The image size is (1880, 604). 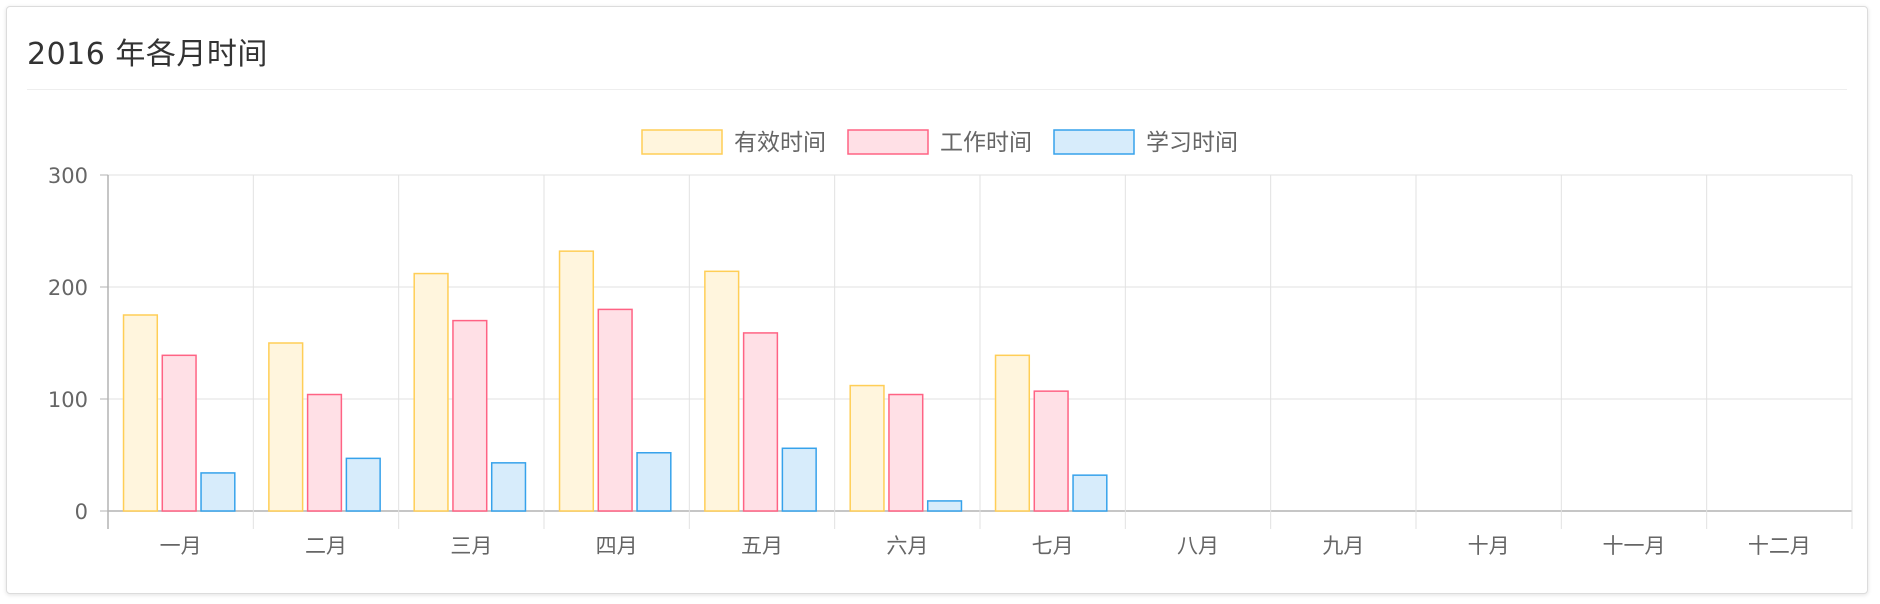 I want to click on x-tick-label: 十月, so click(x=1489, y=546).